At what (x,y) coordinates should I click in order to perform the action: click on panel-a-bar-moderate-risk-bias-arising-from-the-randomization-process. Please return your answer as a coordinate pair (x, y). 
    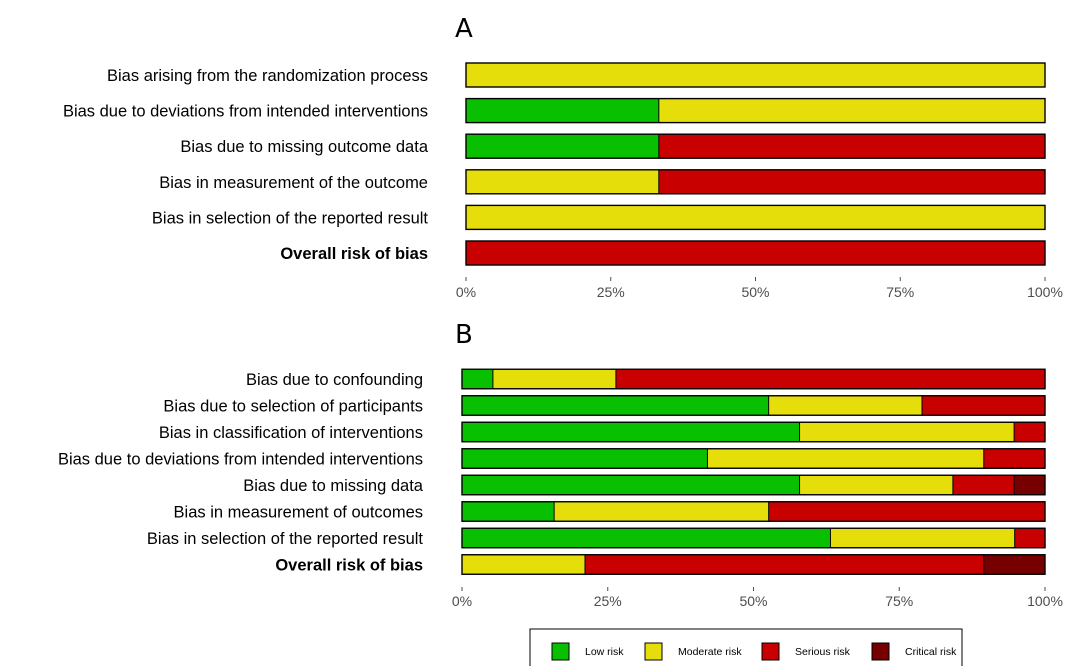
    Looking at the image, I should click on (755, 75).